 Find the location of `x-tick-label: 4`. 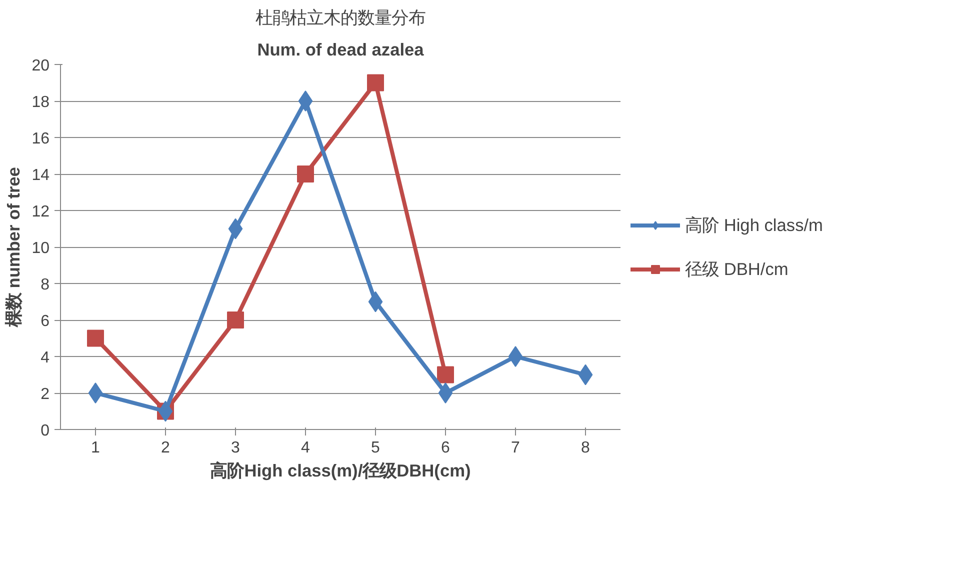

x-tick-label: 4 is located at coordinates (305, 448).